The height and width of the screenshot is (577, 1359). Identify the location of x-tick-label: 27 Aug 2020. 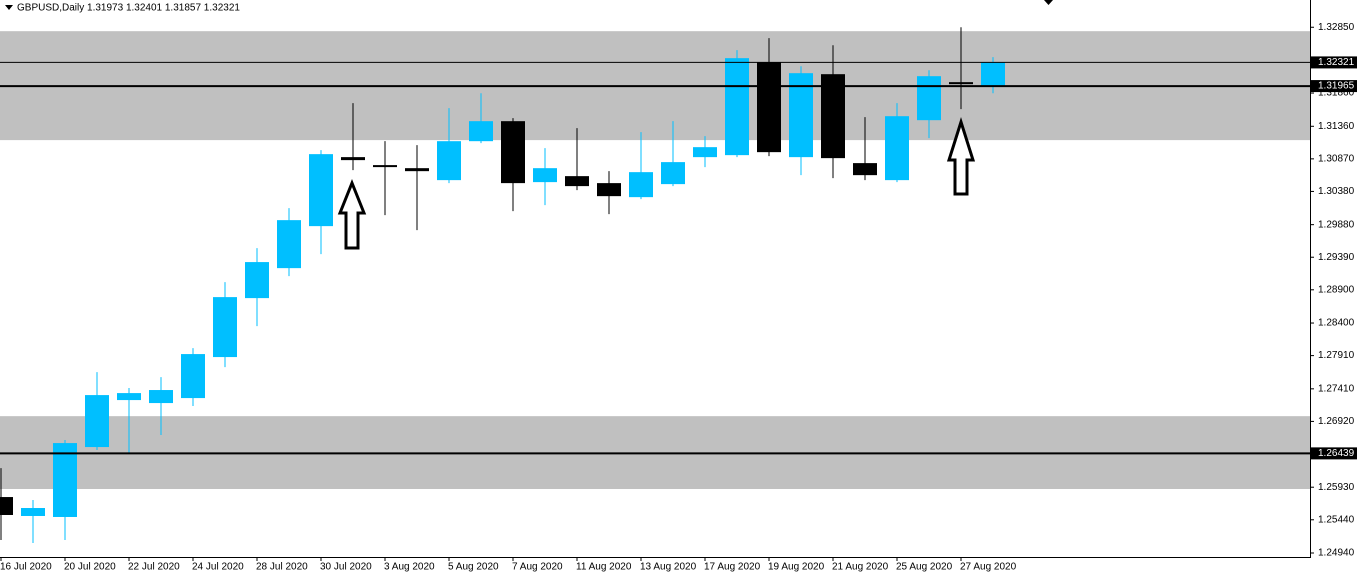
(988, 567).